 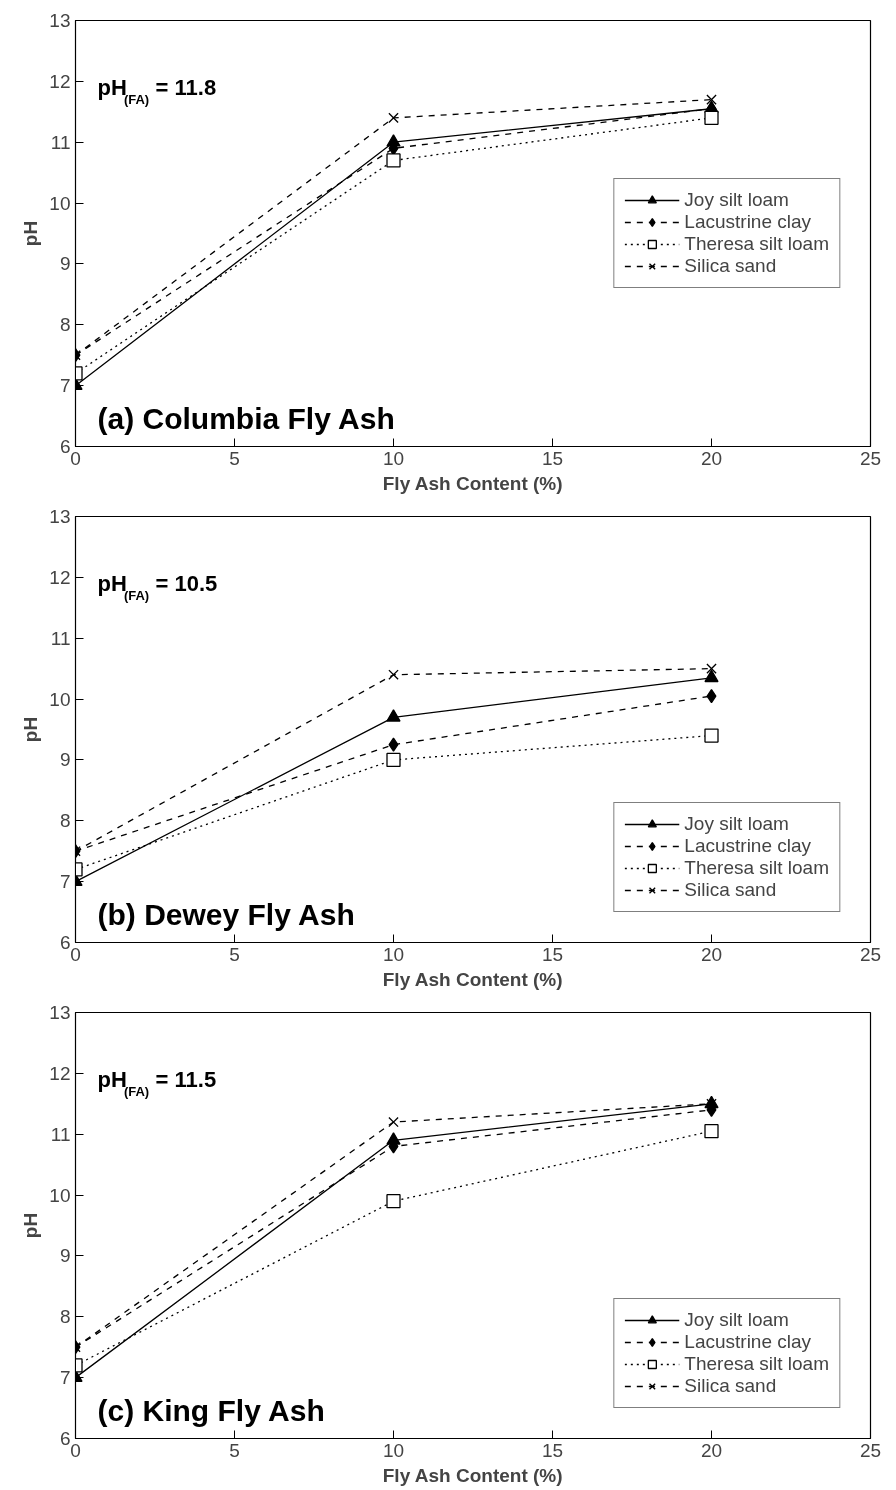 What do you see at coordinates (226, 914) in the screenshot?
I see `annotation: (b) Dewey Fly Ash` at bounding box center [226, 914].